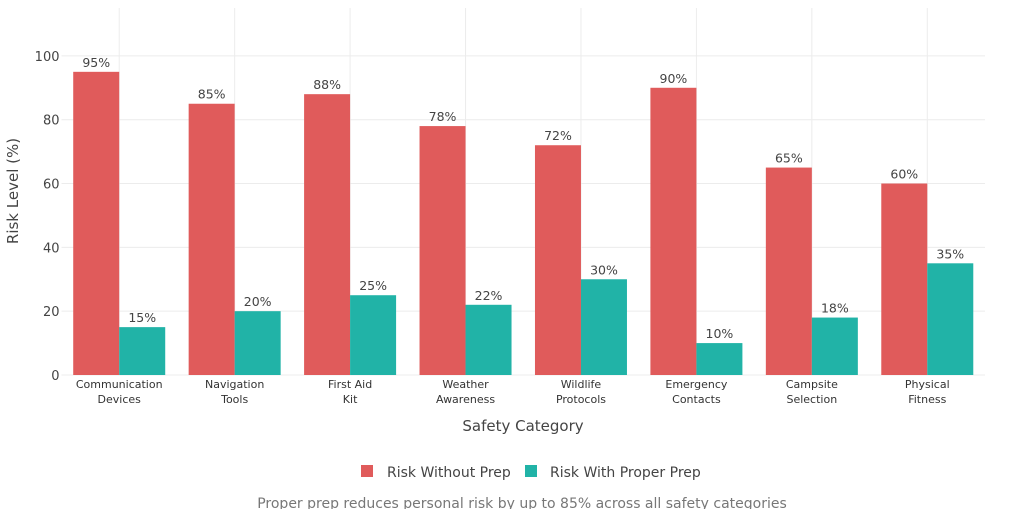  What do you see at coordinates (558, 135) in the screenshot?
I see `data-label: 72%` at bounding box center [558, 135].